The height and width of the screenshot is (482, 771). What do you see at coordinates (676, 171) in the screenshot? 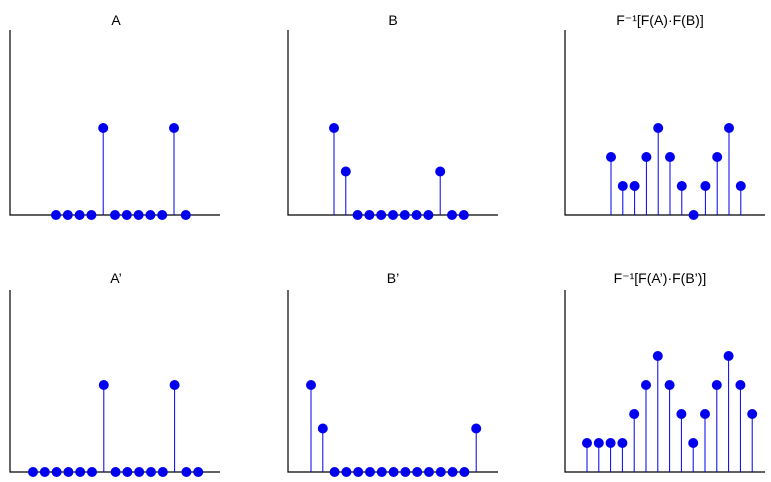
I see `panel-conv-ab-marks` at bounding box center [676, 171].